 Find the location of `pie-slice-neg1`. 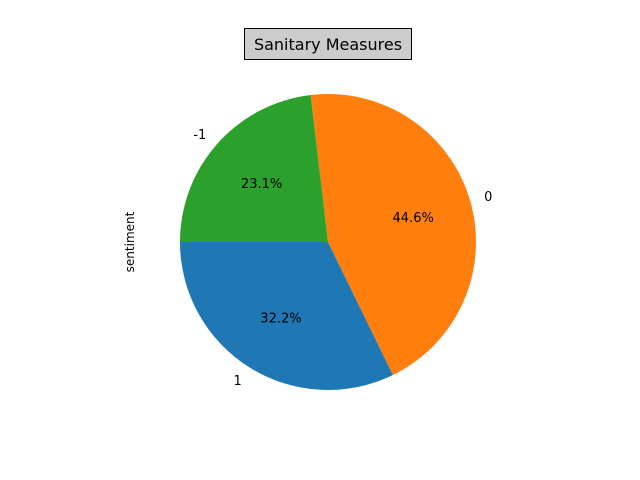

pie-slice-neg1 is located at coordinates (254, 168).